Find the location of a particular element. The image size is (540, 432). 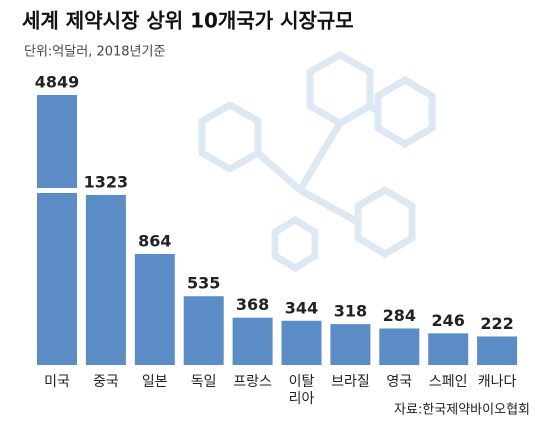

value-label: 222 is located at coordinates (496, 323).